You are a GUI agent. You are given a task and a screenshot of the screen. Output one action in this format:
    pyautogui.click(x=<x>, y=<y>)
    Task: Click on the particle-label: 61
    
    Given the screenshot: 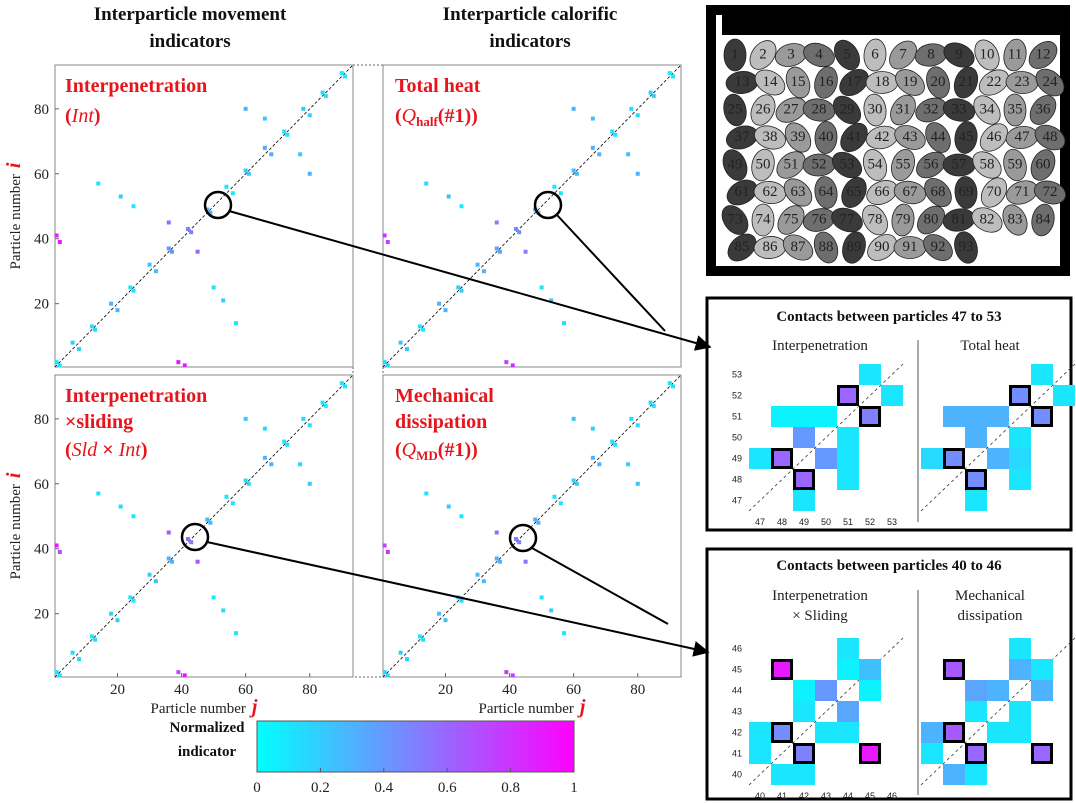 What is the action you would take?
    pyautogui.click(x=742, y=192)
    